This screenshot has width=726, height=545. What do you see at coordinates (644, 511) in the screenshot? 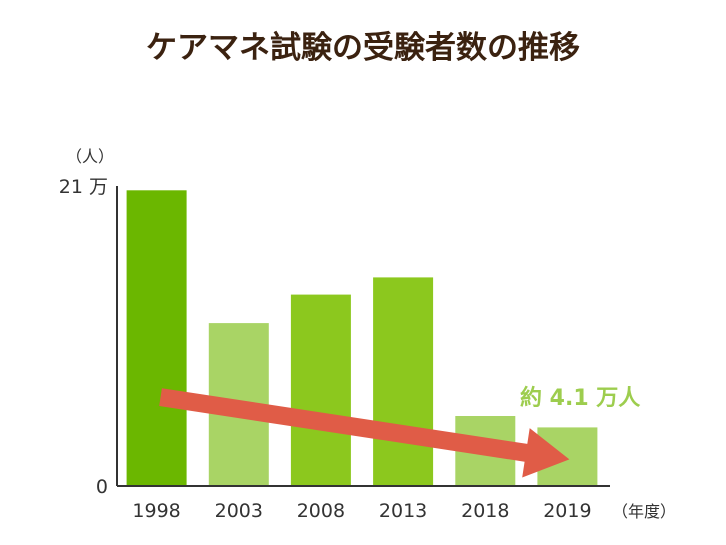
I see `x-axis-unit-label: （年度）` at bounding box center [644, 511].